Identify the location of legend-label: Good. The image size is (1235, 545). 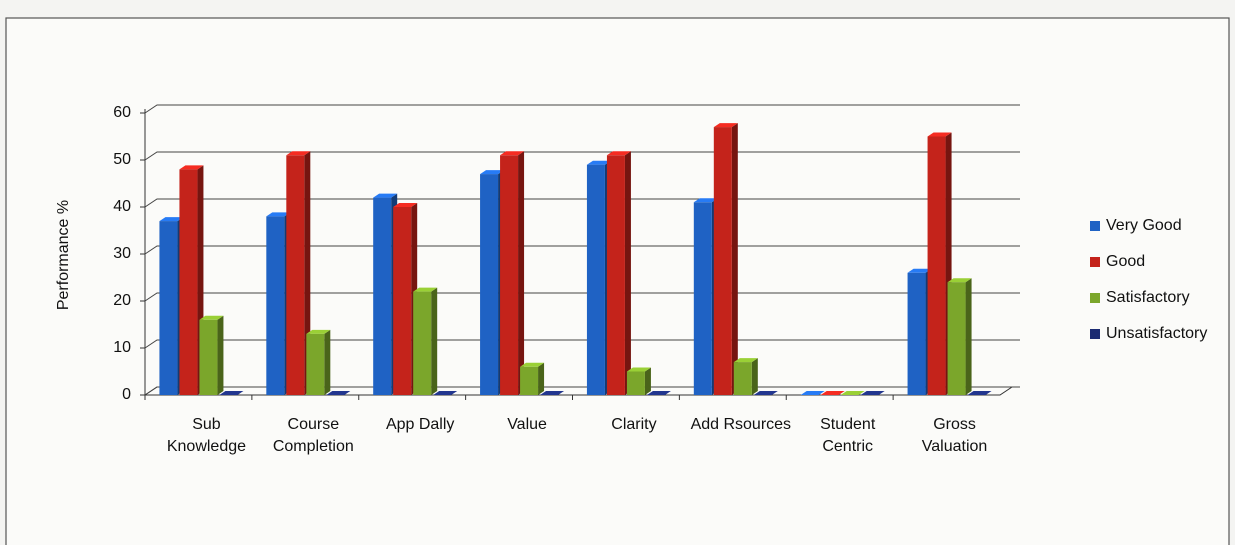
(1125, 261).